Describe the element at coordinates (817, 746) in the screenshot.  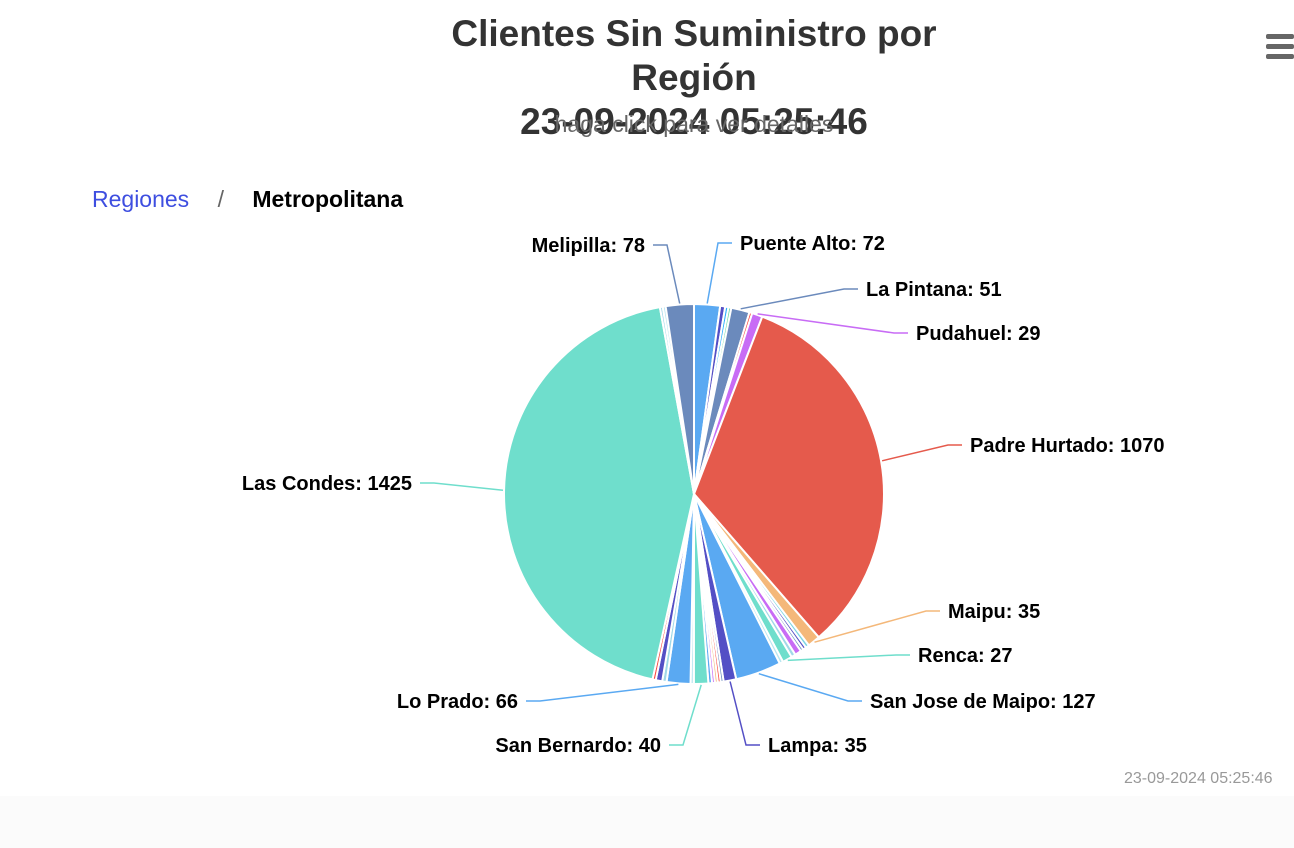
I see `data-label-lampa: Lampa: 35` at that location.